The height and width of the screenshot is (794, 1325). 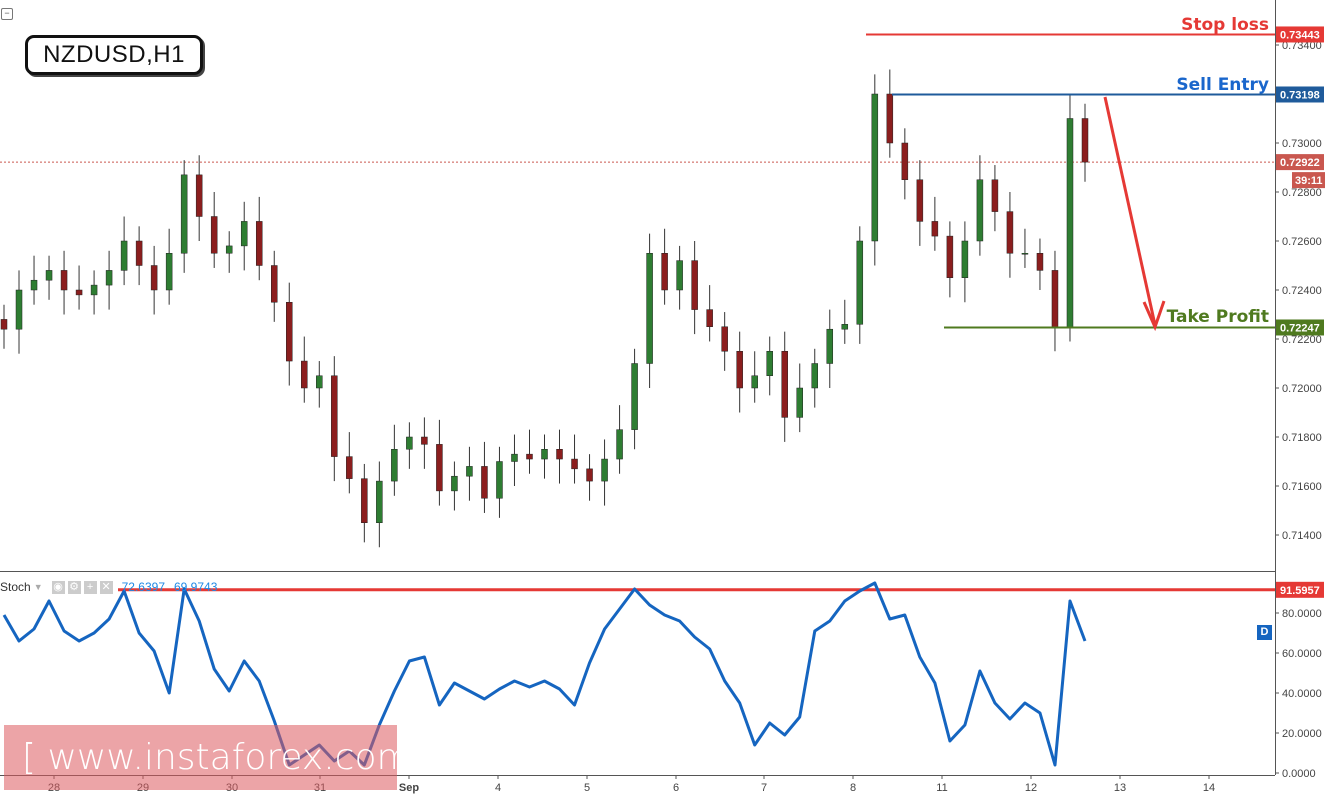 What do you see at coordinates (1302, 340) in the screenshot?
I see `price-tick-label: 0.72200` at bounding box center [1302, 340].